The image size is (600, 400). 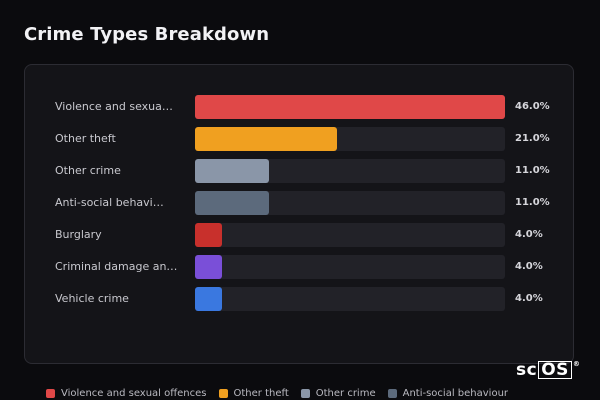 I want to click on bar-category-label: Burglary, so click(x=78, y=234).